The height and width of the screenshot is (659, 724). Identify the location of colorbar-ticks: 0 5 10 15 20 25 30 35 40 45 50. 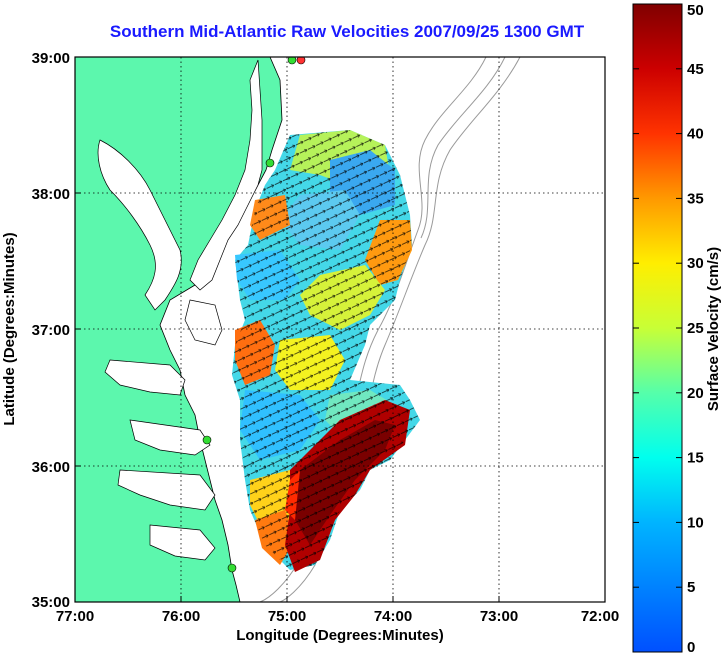
(668, 329).